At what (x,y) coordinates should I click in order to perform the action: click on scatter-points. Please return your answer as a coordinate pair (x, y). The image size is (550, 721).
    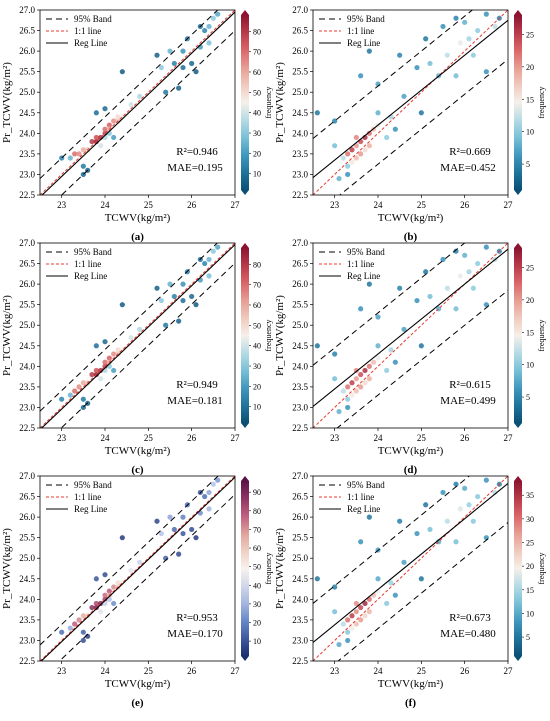
    Looking at the image, I should click on (408, 562).